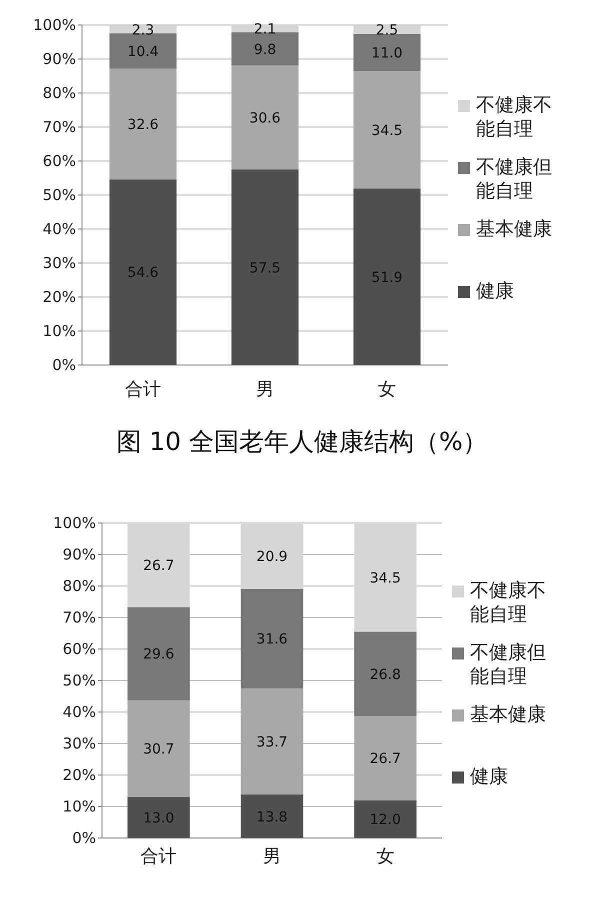  I want to click on data-label: 31.6, so click(272, 640).